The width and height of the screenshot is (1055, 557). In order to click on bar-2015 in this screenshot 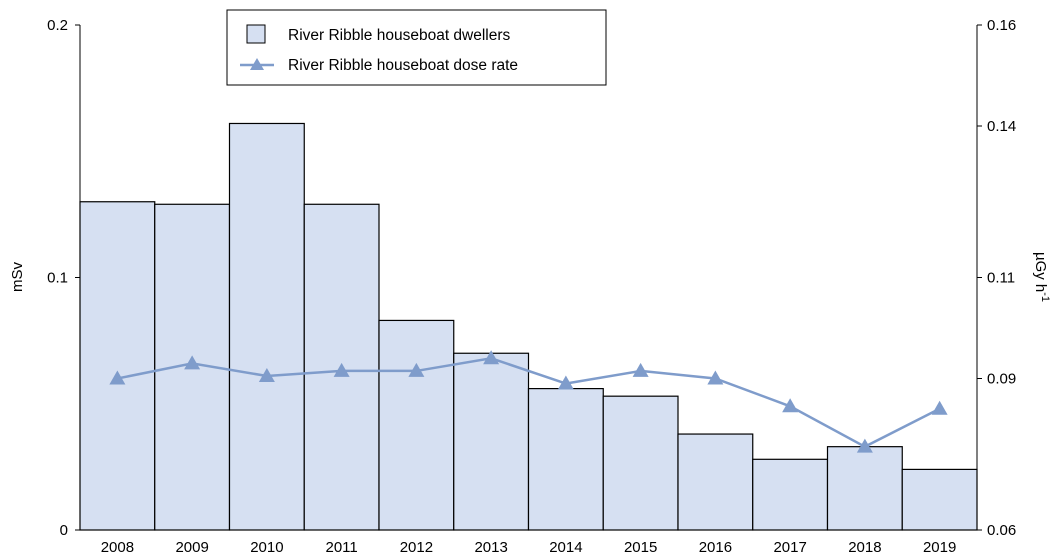, I will do `click(640, 463)`.